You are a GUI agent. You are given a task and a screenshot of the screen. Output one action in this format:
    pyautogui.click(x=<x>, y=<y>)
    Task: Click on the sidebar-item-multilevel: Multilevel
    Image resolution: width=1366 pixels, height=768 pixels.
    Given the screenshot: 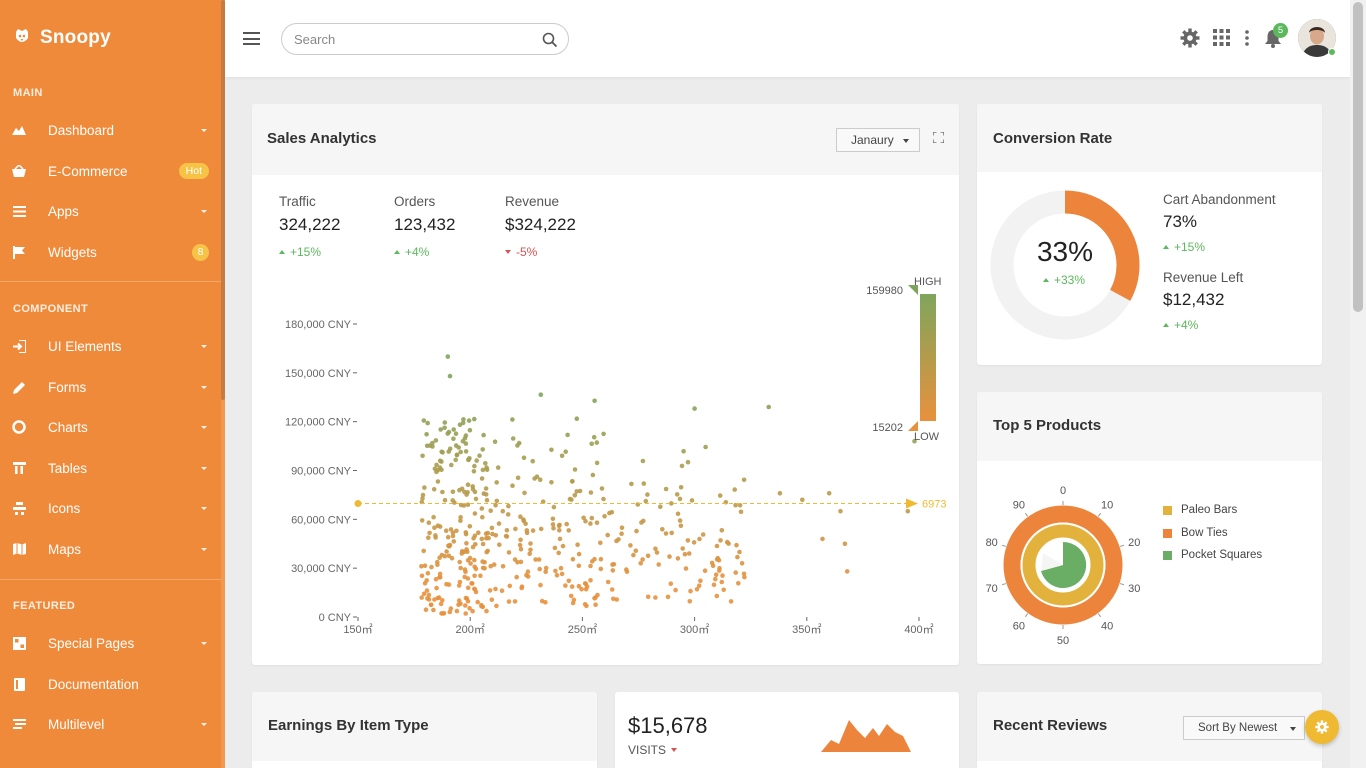 What is the action you would take?
    pyautogui.click(x=110, y=724)
    